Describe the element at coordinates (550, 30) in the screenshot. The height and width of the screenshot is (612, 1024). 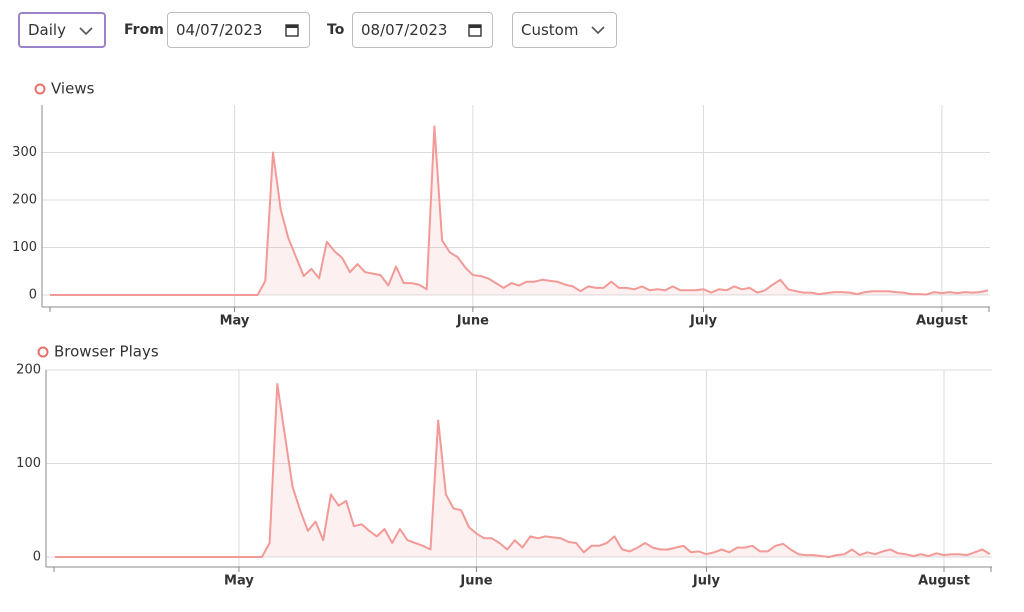
I see `range-value: Custom` at that location.